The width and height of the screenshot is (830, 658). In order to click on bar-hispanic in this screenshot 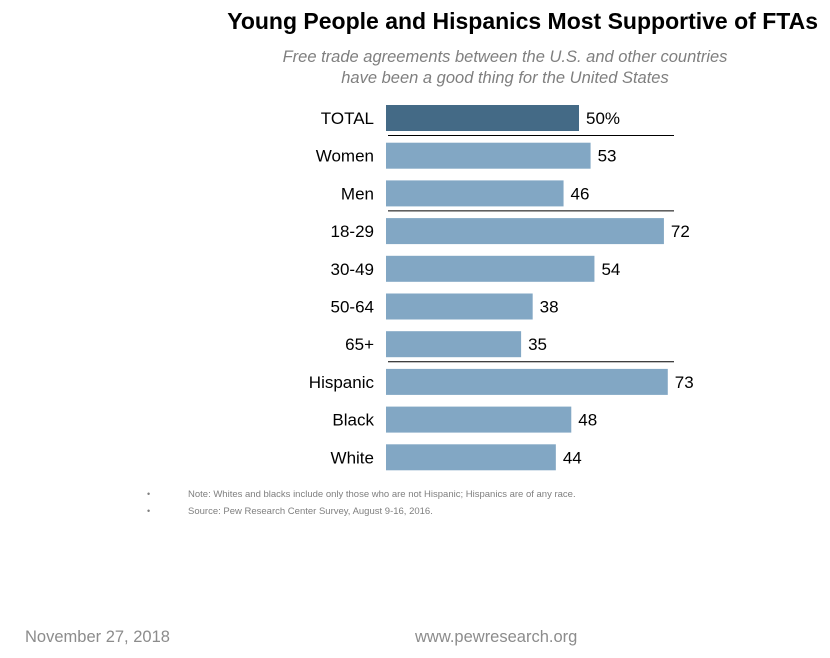, I will do `click(527, 381)`.